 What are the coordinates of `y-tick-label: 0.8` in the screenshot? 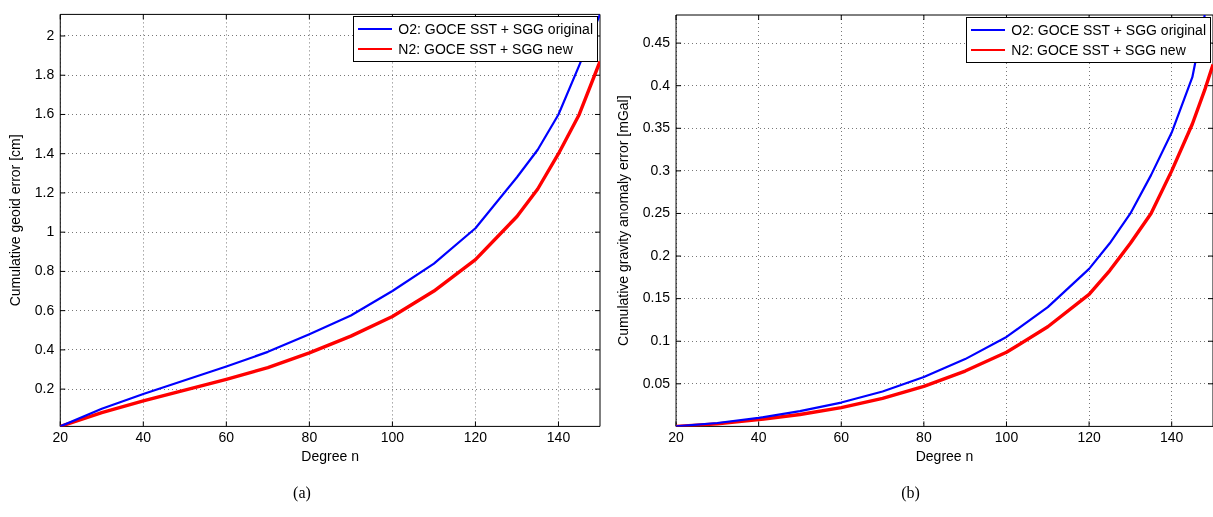 It's located at (44, 270).